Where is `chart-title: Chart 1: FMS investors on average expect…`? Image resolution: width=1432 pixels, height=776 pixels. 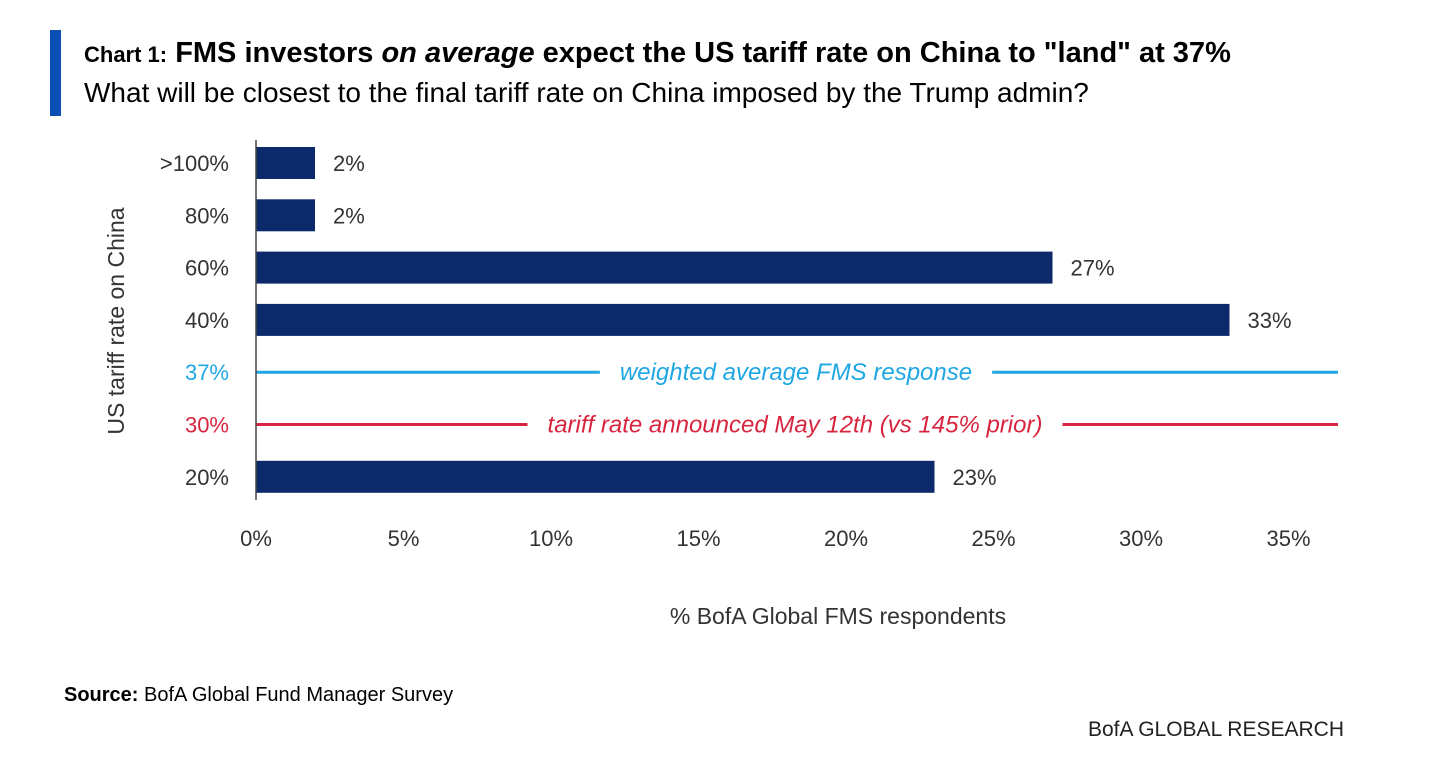
chart-title: Chart 1: FMS investors on average expect… is located at coordinates (657, 54).